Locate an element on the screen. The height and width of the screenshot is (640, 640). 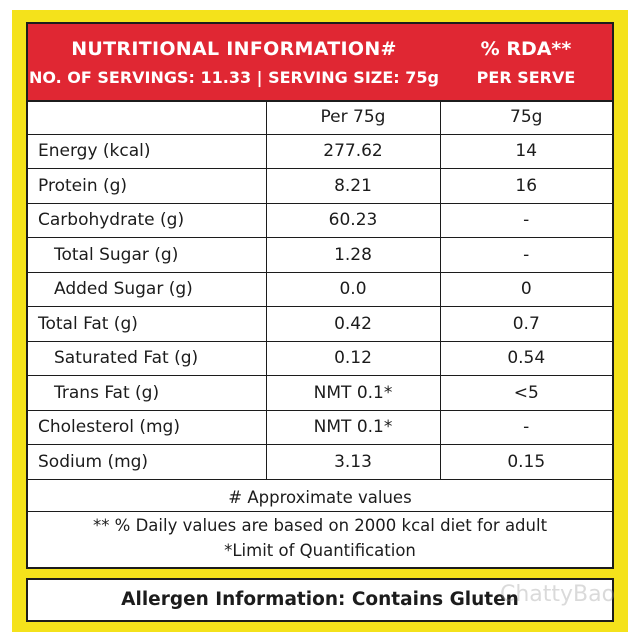
column-header-rda: 75g is located at coordinates (525, 117).